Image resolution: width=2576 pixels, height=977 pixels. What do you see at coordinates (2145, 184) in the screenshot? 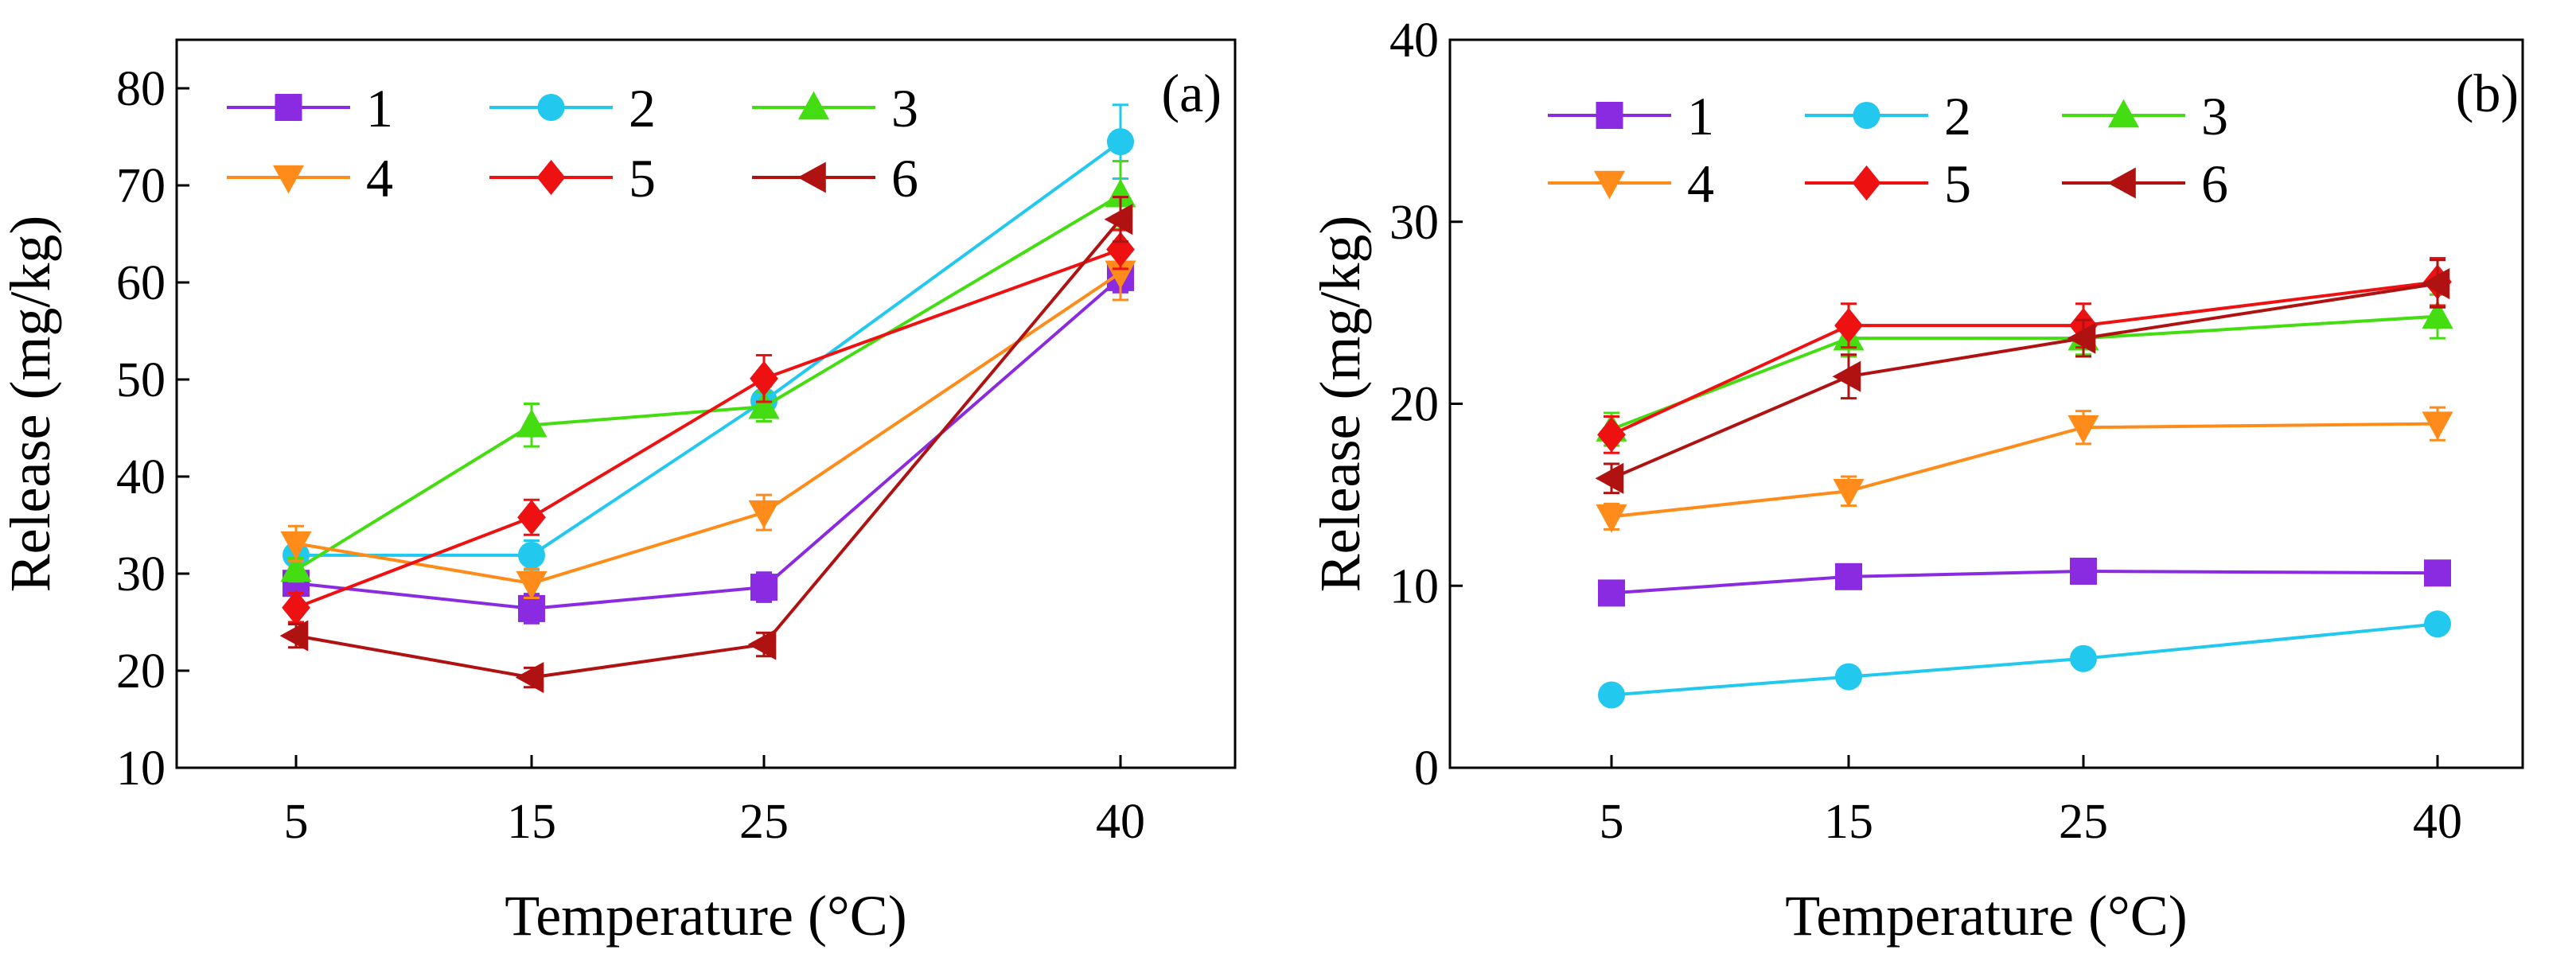
I see `legend-entry-6: 6` at bounding box center [2145, 184].